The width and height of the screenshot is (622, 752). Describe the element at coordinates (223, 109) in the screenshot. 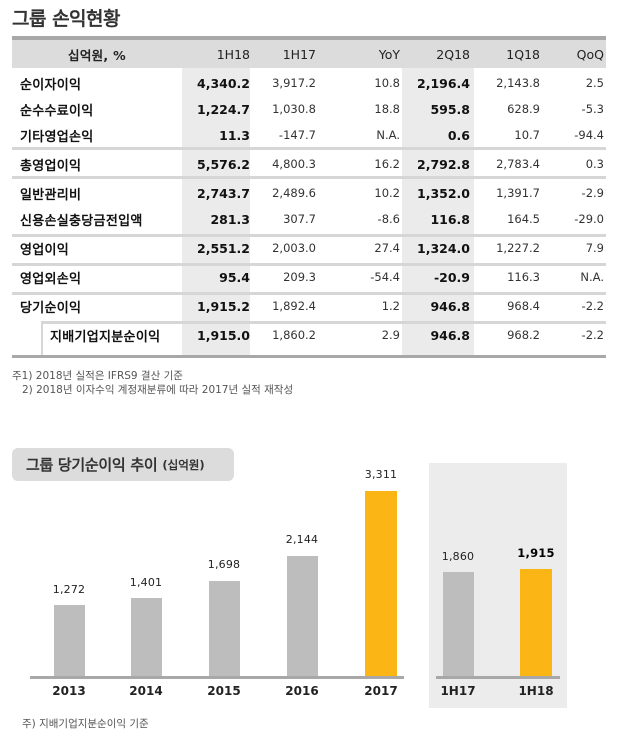

I see `cell-1h18: 1,224.7` at that location.